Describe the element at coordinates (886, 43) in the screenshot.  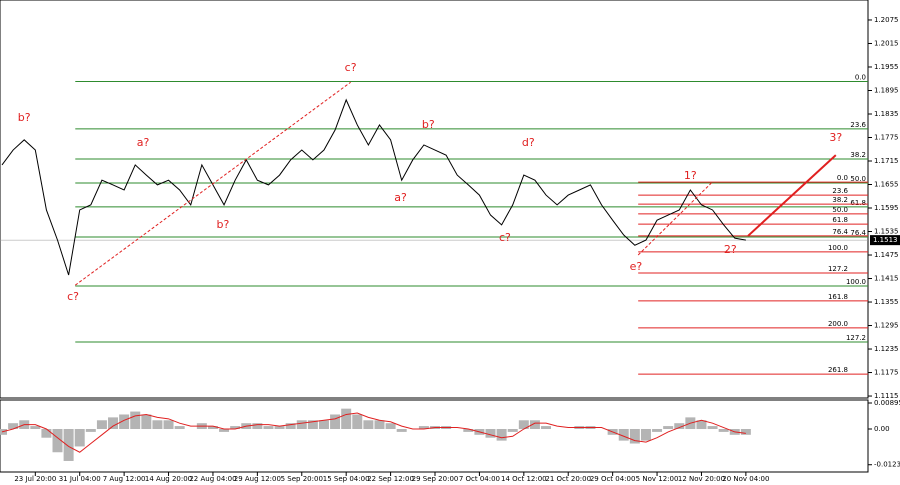
I see `y-tick-label: 1.2015` at that location.